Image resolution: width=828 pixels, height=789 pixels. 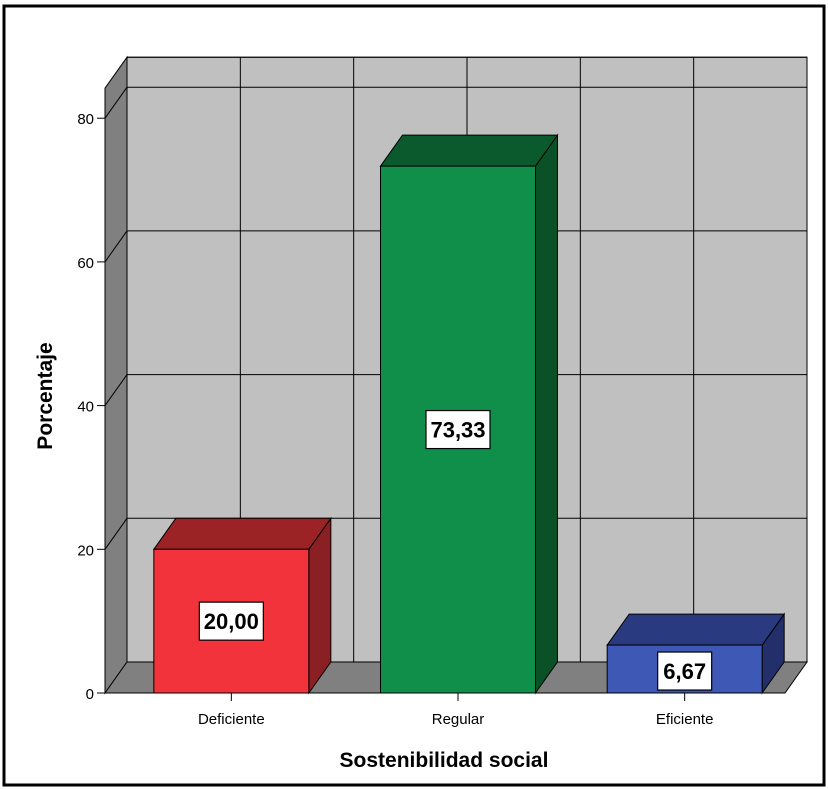 What do you see at coordinates (696, 629) in the screenshot?
I see `bar-top-eficiente` at bounding box center [696, 629].